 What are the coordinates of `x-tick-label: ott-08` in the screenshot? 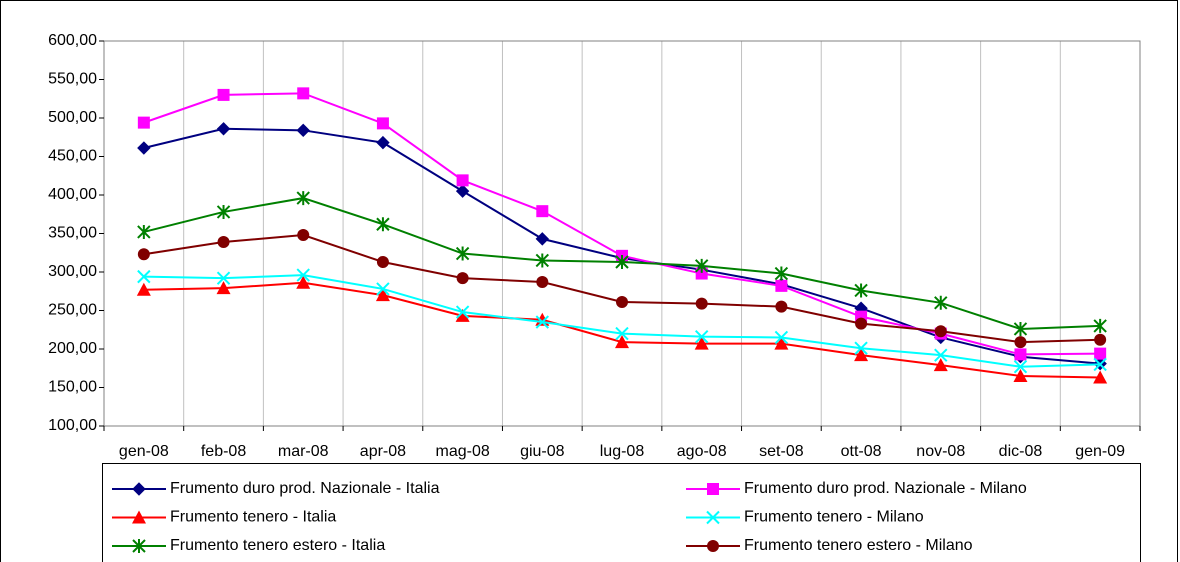 It's located at (861, 451).